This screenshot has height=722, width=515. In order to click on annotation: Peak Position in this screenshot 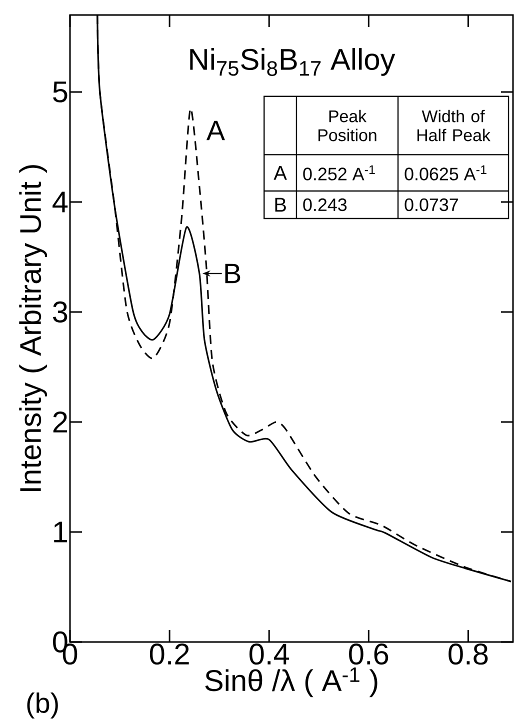, I will do `click(347, 126)`.